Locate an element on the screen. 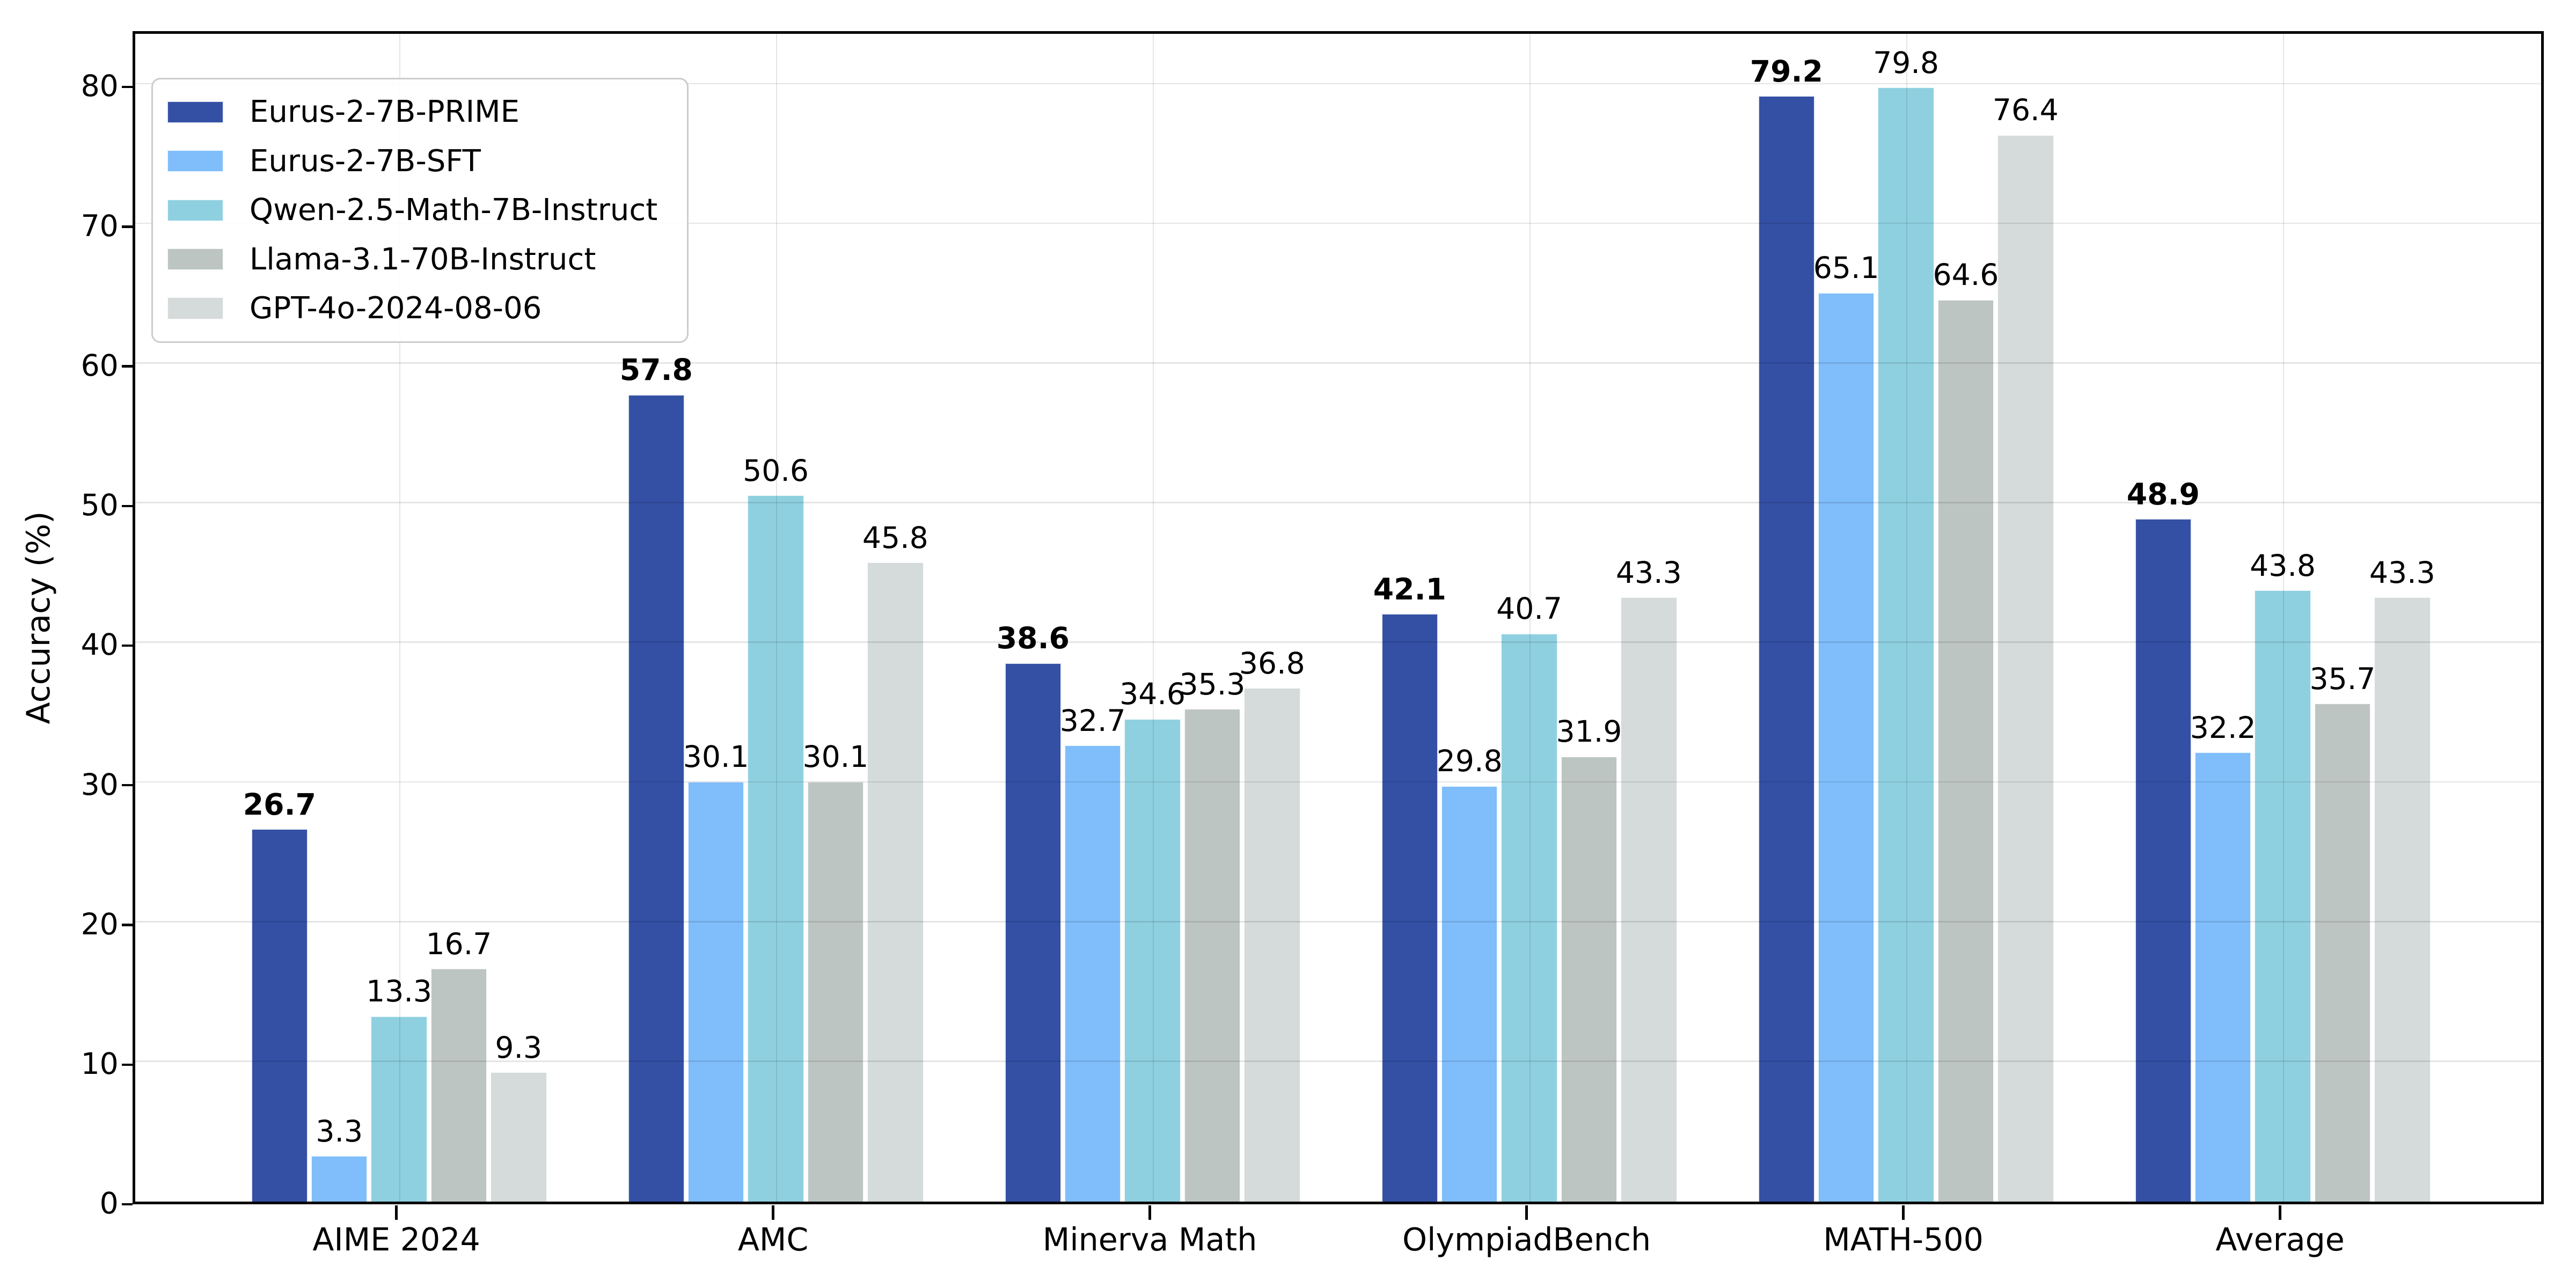 The image size is (2576, 1288). bar-value-label: 3.3 is located at coordinates (339, 1131).